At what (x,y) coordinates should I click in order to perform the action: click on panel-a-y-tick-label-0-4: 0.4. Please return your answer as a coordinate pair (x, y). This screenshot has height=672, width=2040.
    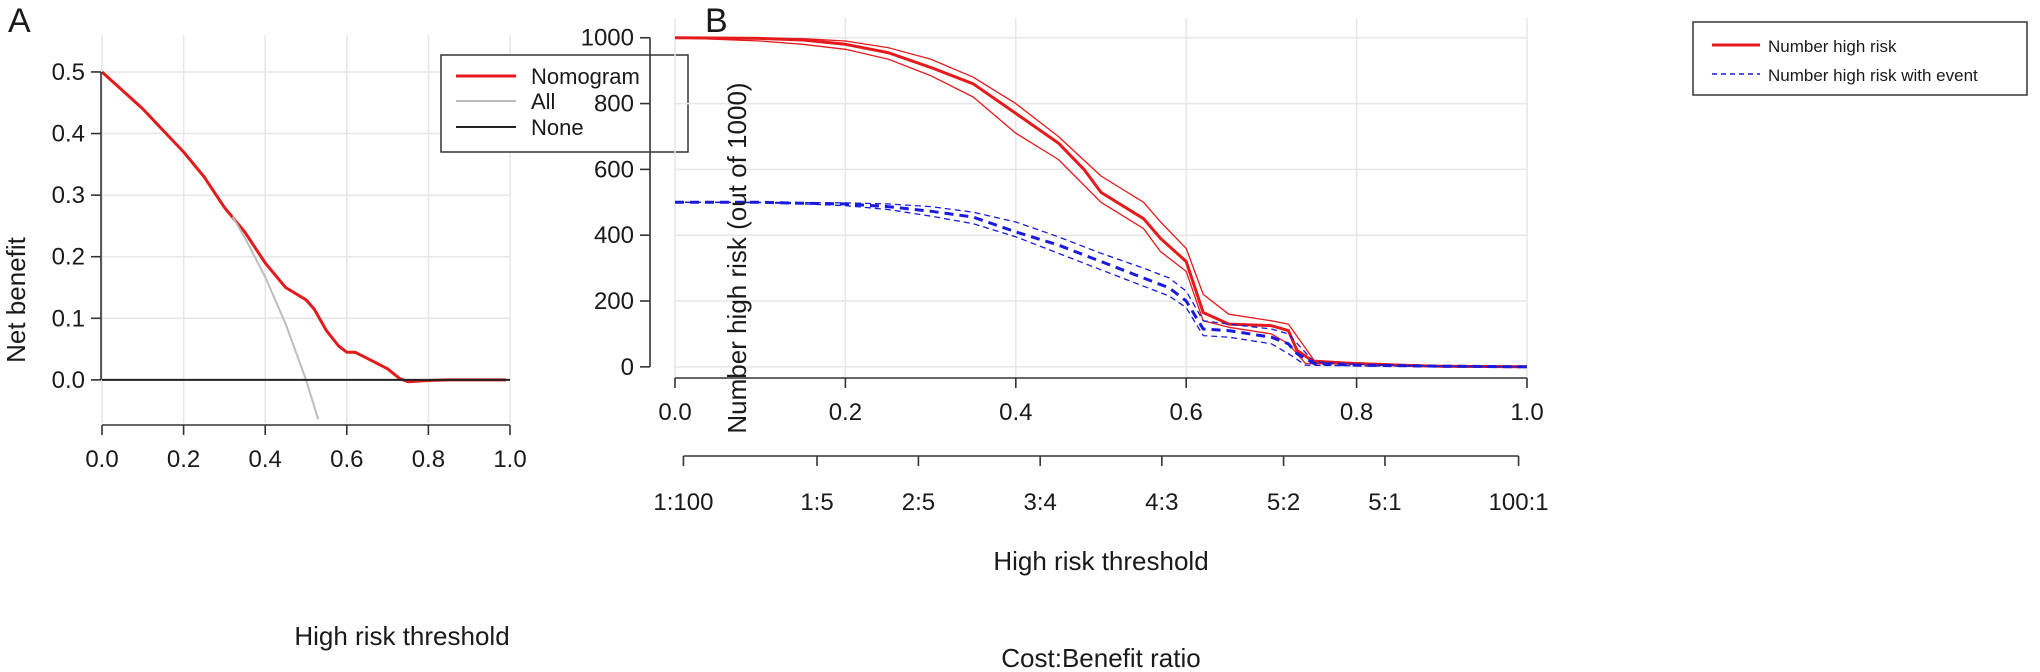
    Looking at the image, I should click on (68, 134).